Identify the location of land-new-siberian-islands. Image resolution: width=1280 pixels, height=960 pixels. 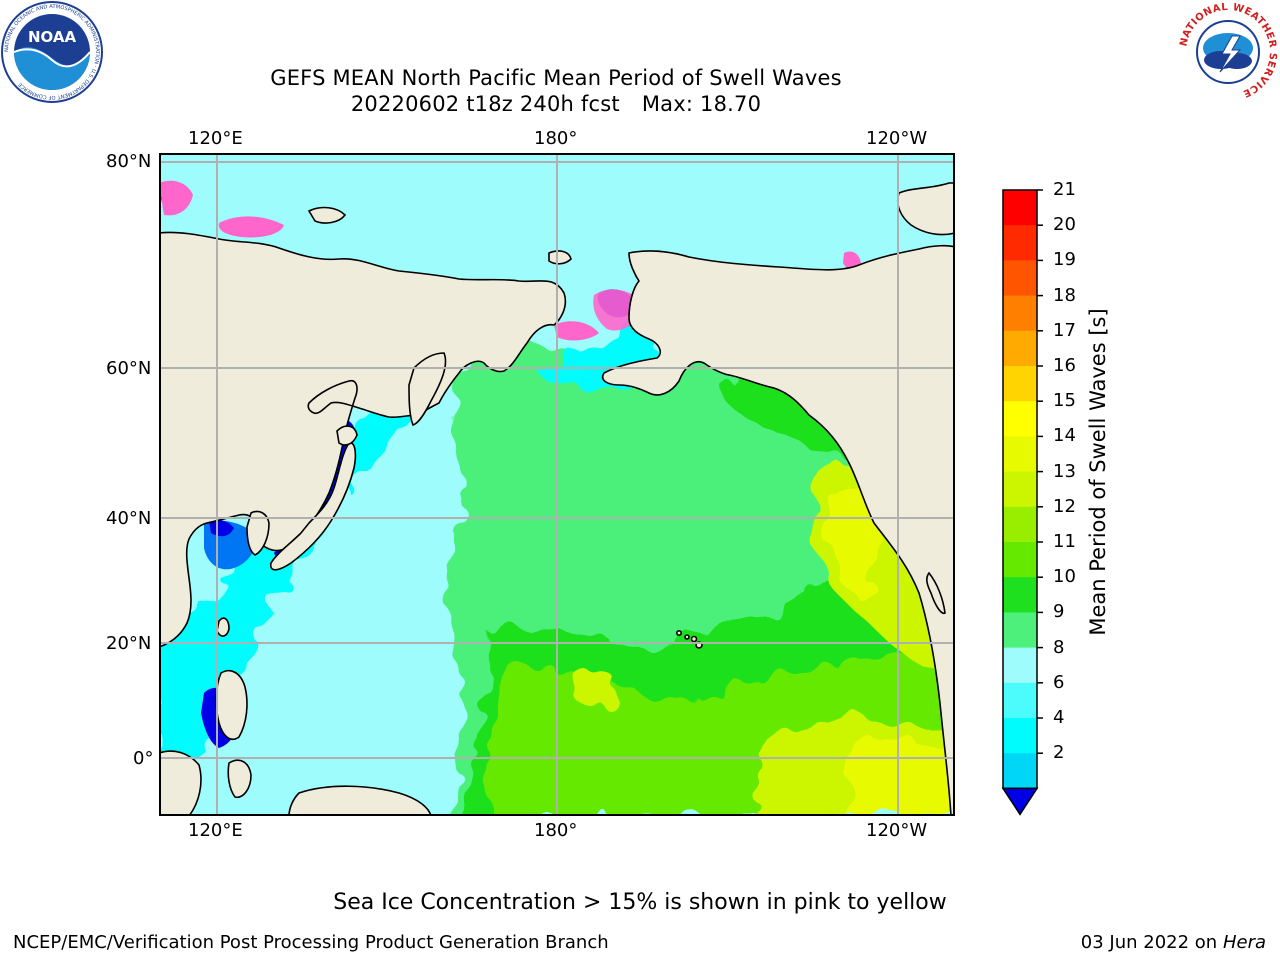
(327, 215).